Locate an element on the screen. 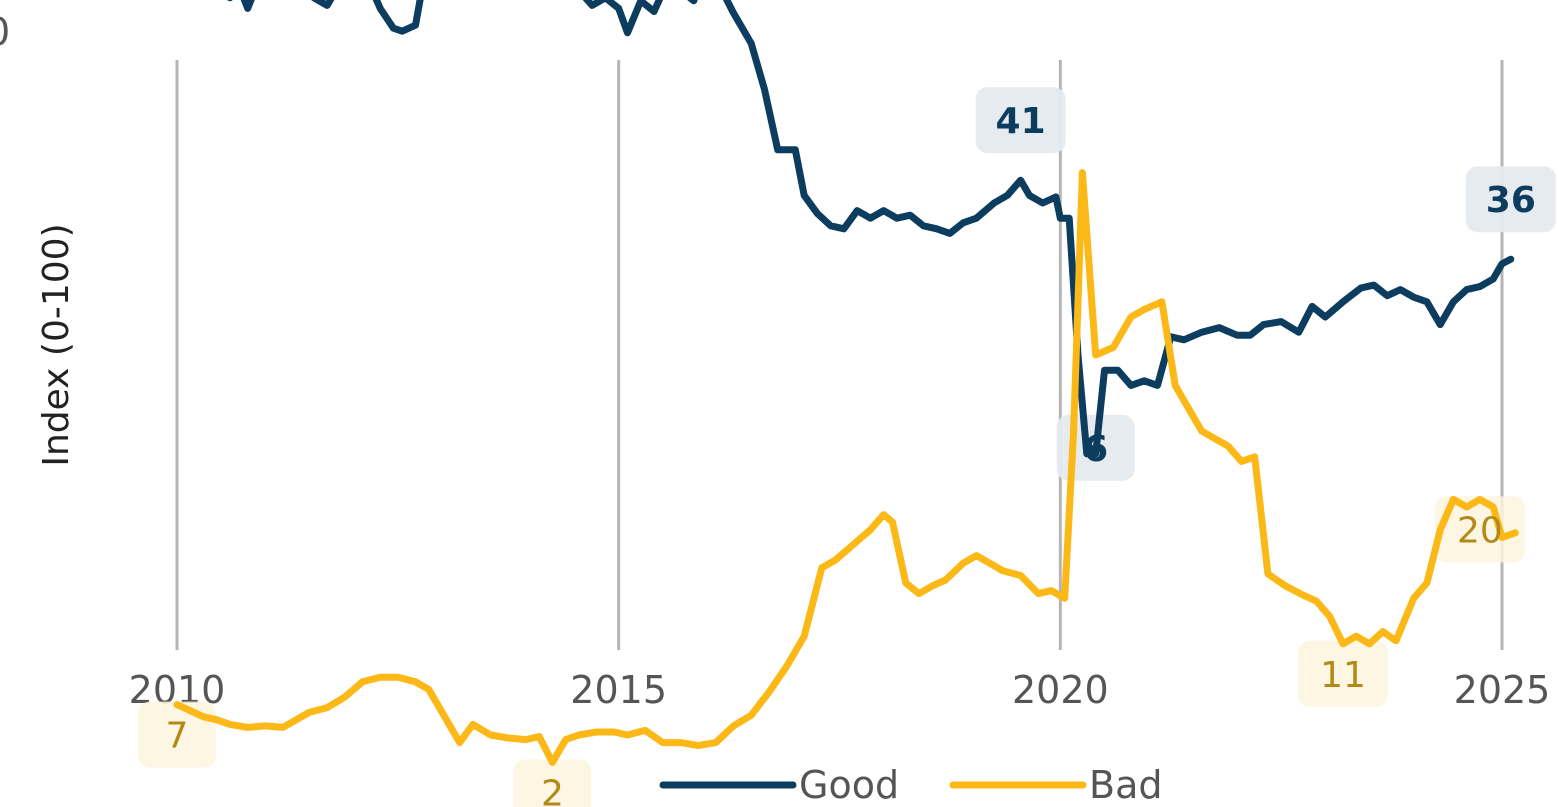 The height and width of the screenshot is (807, 1558). legend-label-good: Good is located at coordinates (849, 785).